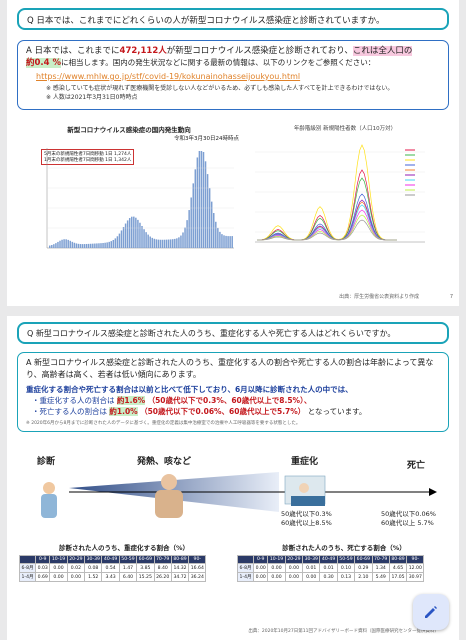 The image size is (466, 640). What do you see at coordinates (145, 568) in the screenshot?
I see `table-cell: 3.85` at bounding box center [145, 568].